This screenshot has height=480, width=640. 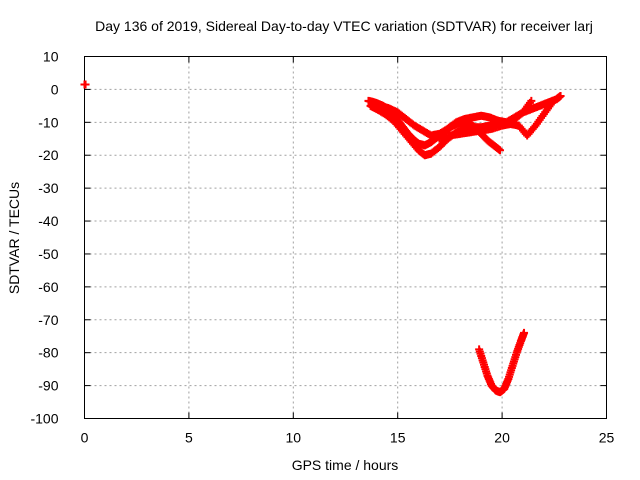 I want to click on y-tick-label: -20, so click(x=48, y=155).